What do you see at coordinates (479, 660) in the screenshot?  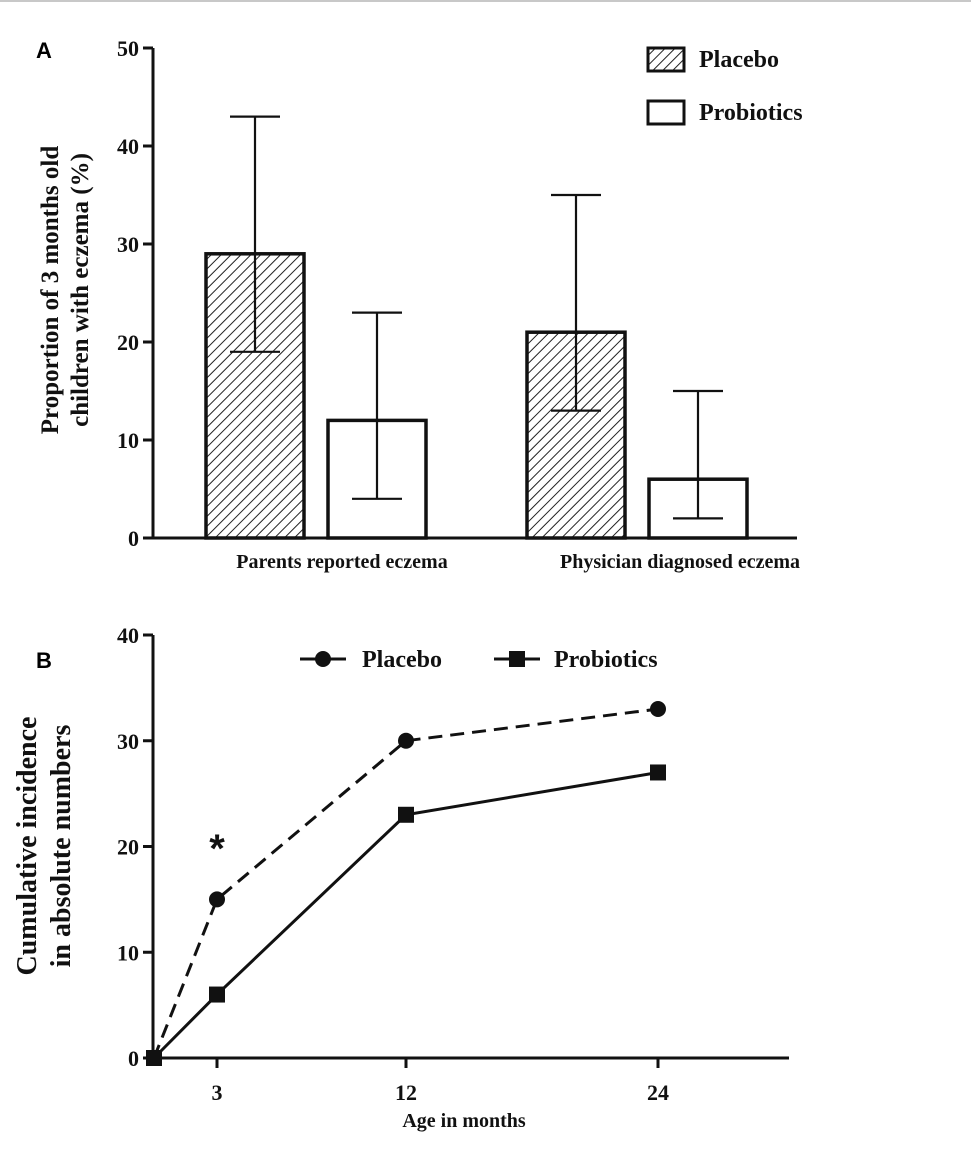 I see `panel-b-legend: Placebo Probiotics` at bounding box center [479, 660].